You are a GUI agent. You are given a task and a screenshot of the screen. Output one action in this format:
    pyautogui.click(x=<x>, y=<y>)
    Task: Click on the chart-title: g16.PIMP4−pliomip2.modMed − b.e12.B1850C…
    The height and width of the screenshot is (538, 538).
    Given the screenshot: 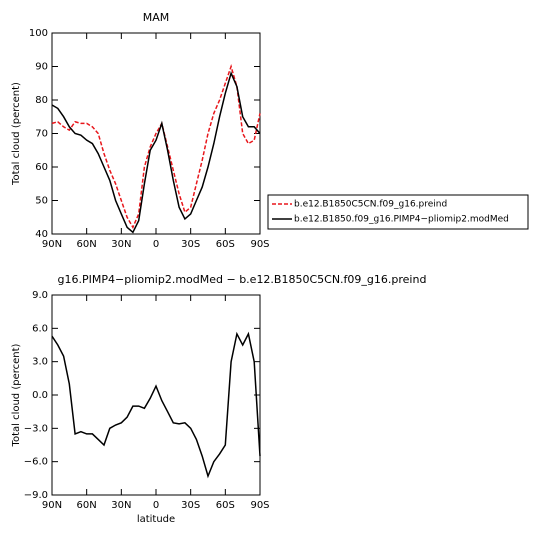 What is the action you would take?
    pyautogui.click(x=242, y=279)
    